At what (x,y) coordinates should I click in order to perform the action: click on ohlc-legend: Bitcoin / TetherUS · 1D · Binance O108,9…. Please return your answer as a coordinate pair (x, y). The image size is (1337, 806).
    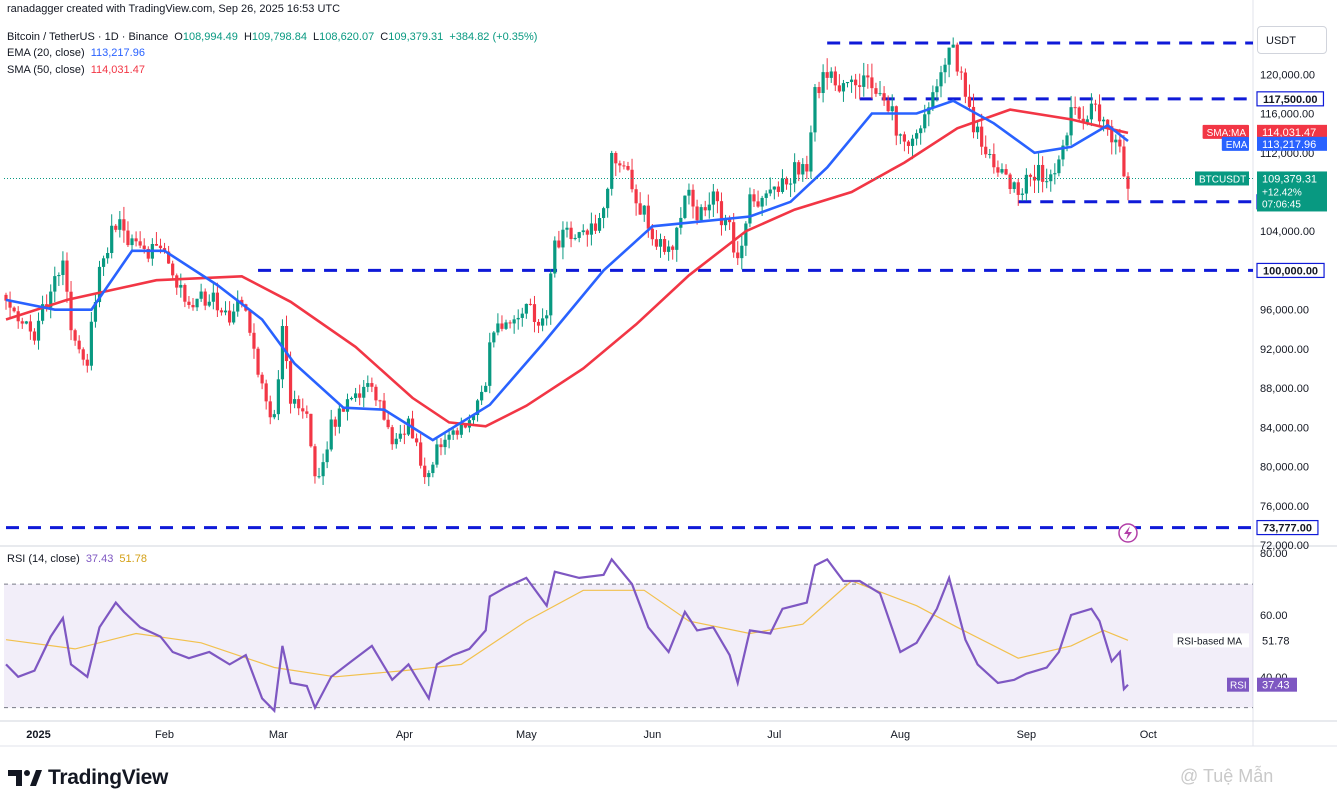
    Looking at the image, I should click on (272, 37).